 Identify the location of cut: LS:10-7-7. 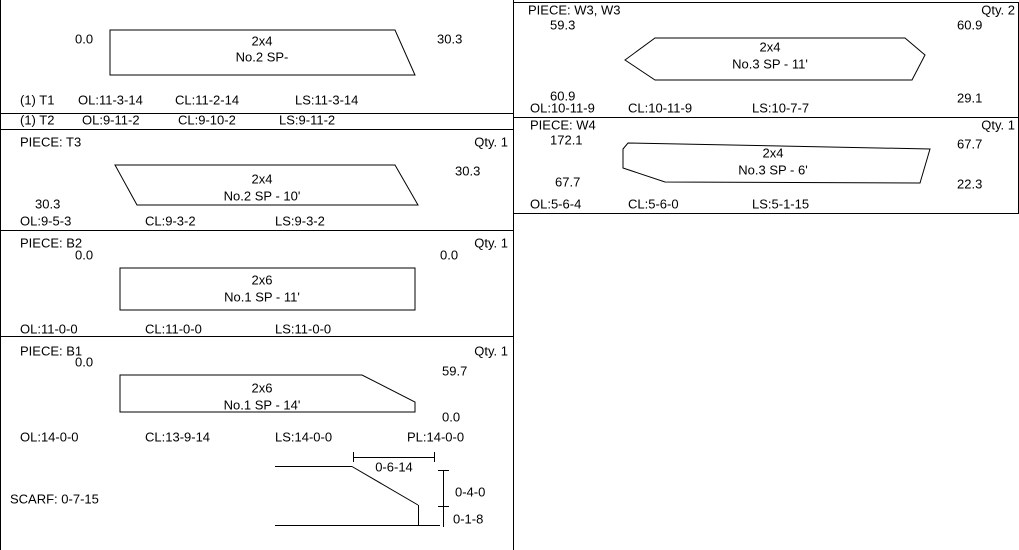
(780, 107).